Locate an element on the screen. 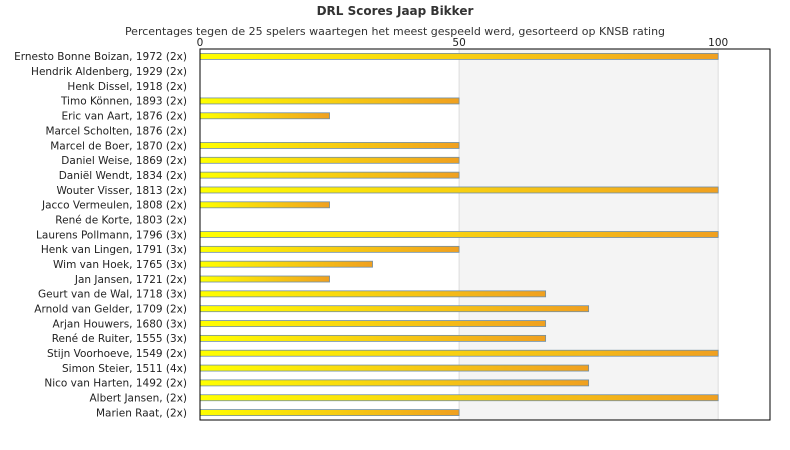 The width and height of the screenshot is (790, 450). x-tick-label: 50 is located at coordinates (458, 43).